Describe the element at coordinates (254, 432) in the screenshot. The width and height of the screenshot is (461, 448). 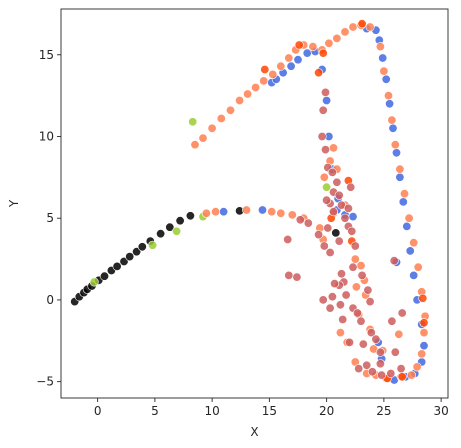
I see `x-axis-label: X` at that location.